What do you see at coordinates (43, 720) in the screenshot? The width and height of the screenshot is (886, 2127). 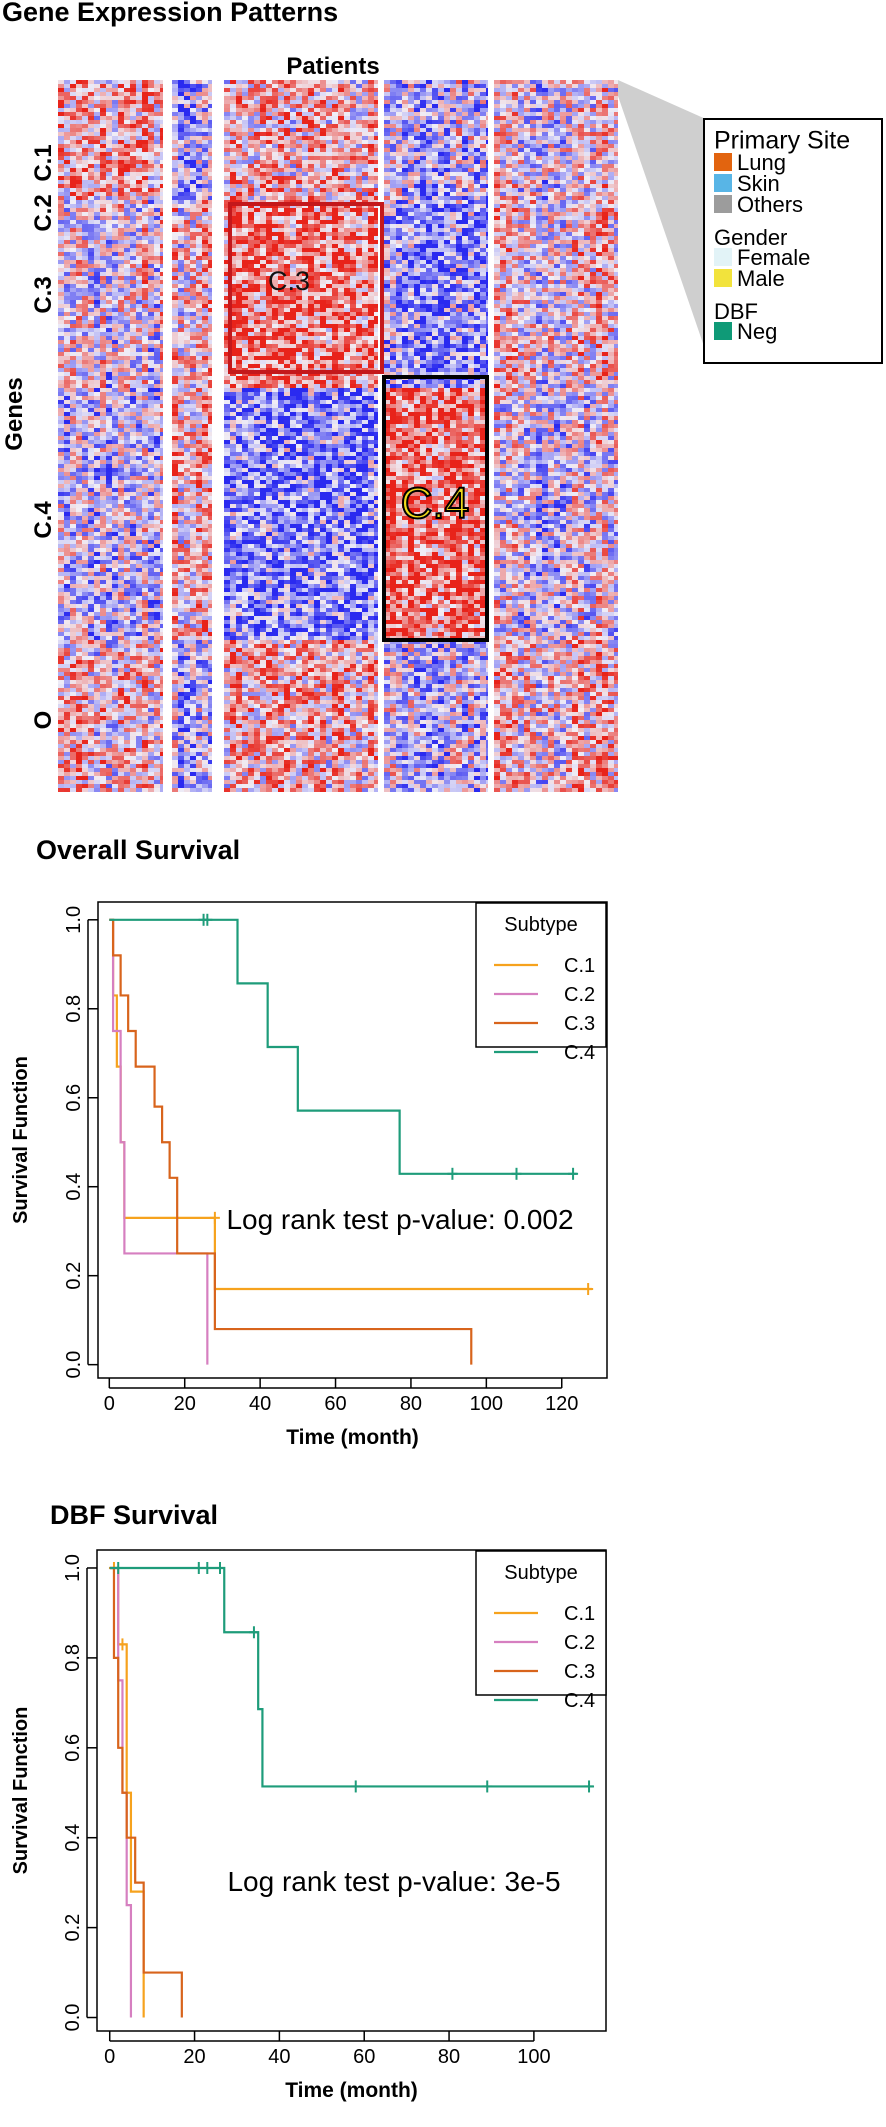 I see `row-group-label: O` at bounding box center [43, 720].